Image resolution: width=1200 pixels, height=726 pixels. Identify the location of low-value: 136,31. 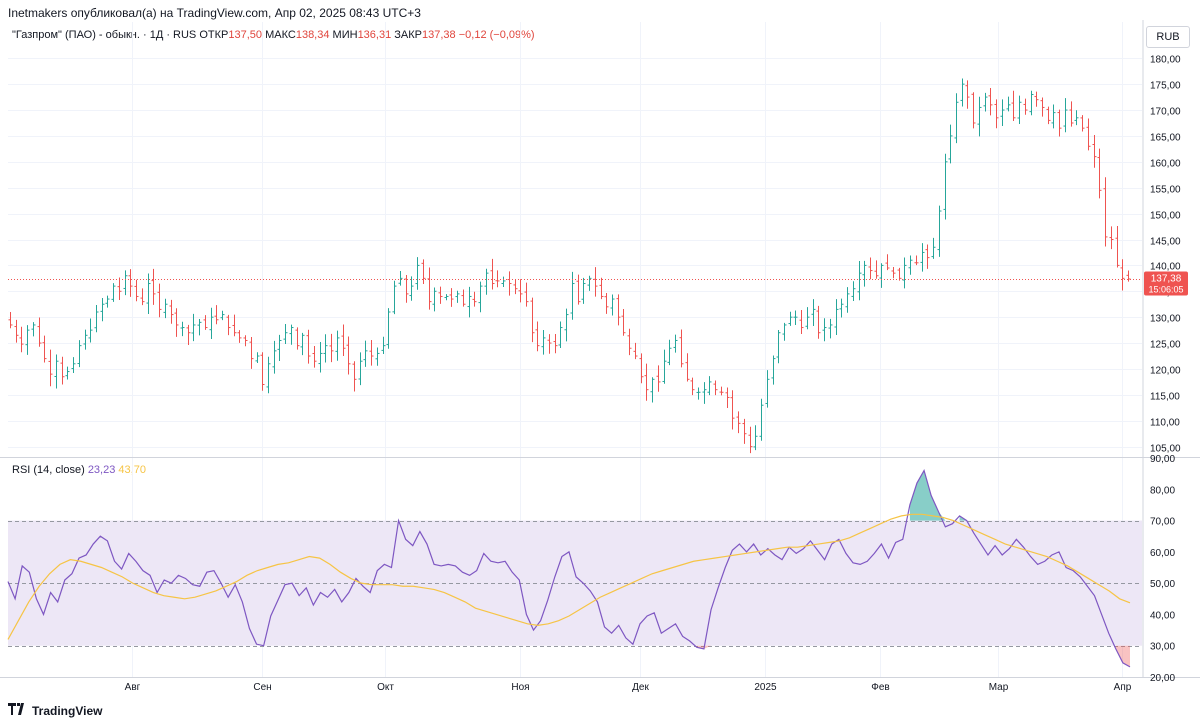
(374, 35).